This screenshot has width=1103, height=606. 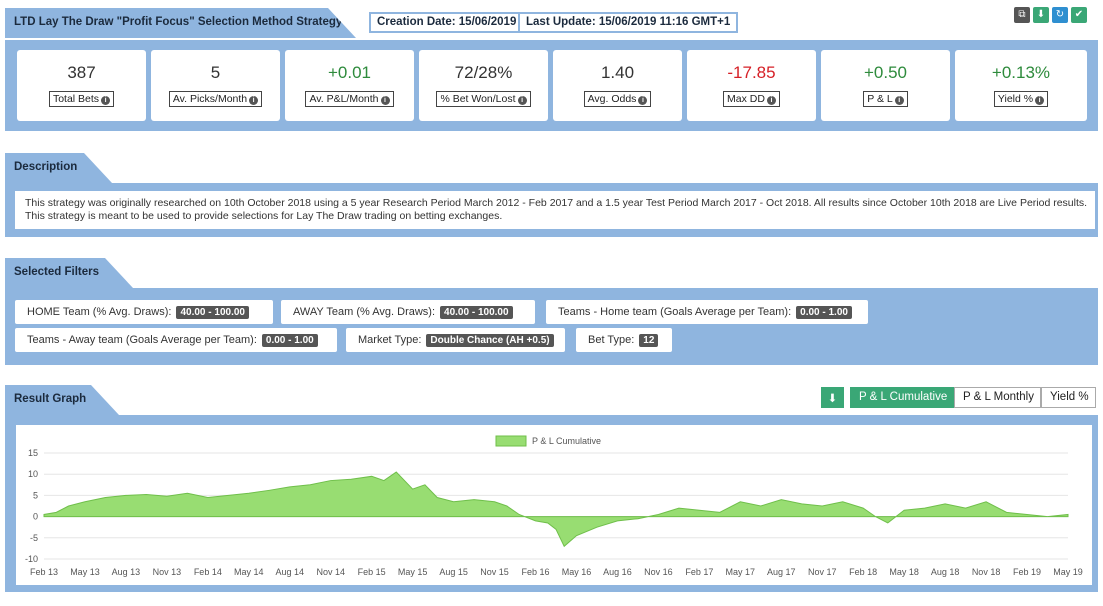 I want to click on y-tick-label: -10, so click(x=31, y=559).